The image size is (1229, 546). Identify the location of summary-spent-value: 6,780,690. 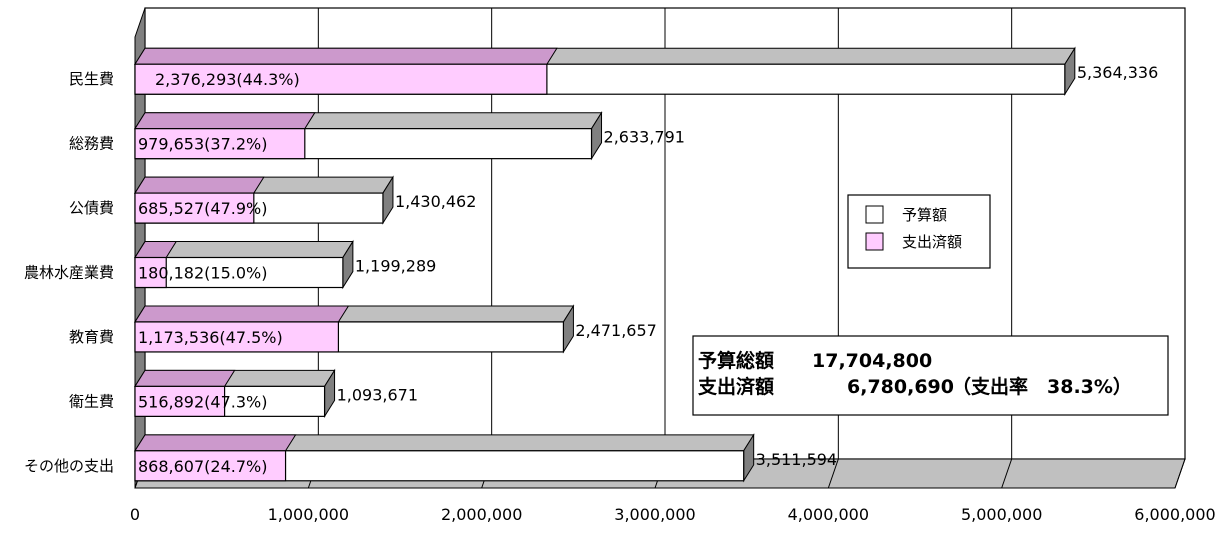
(900, 387).